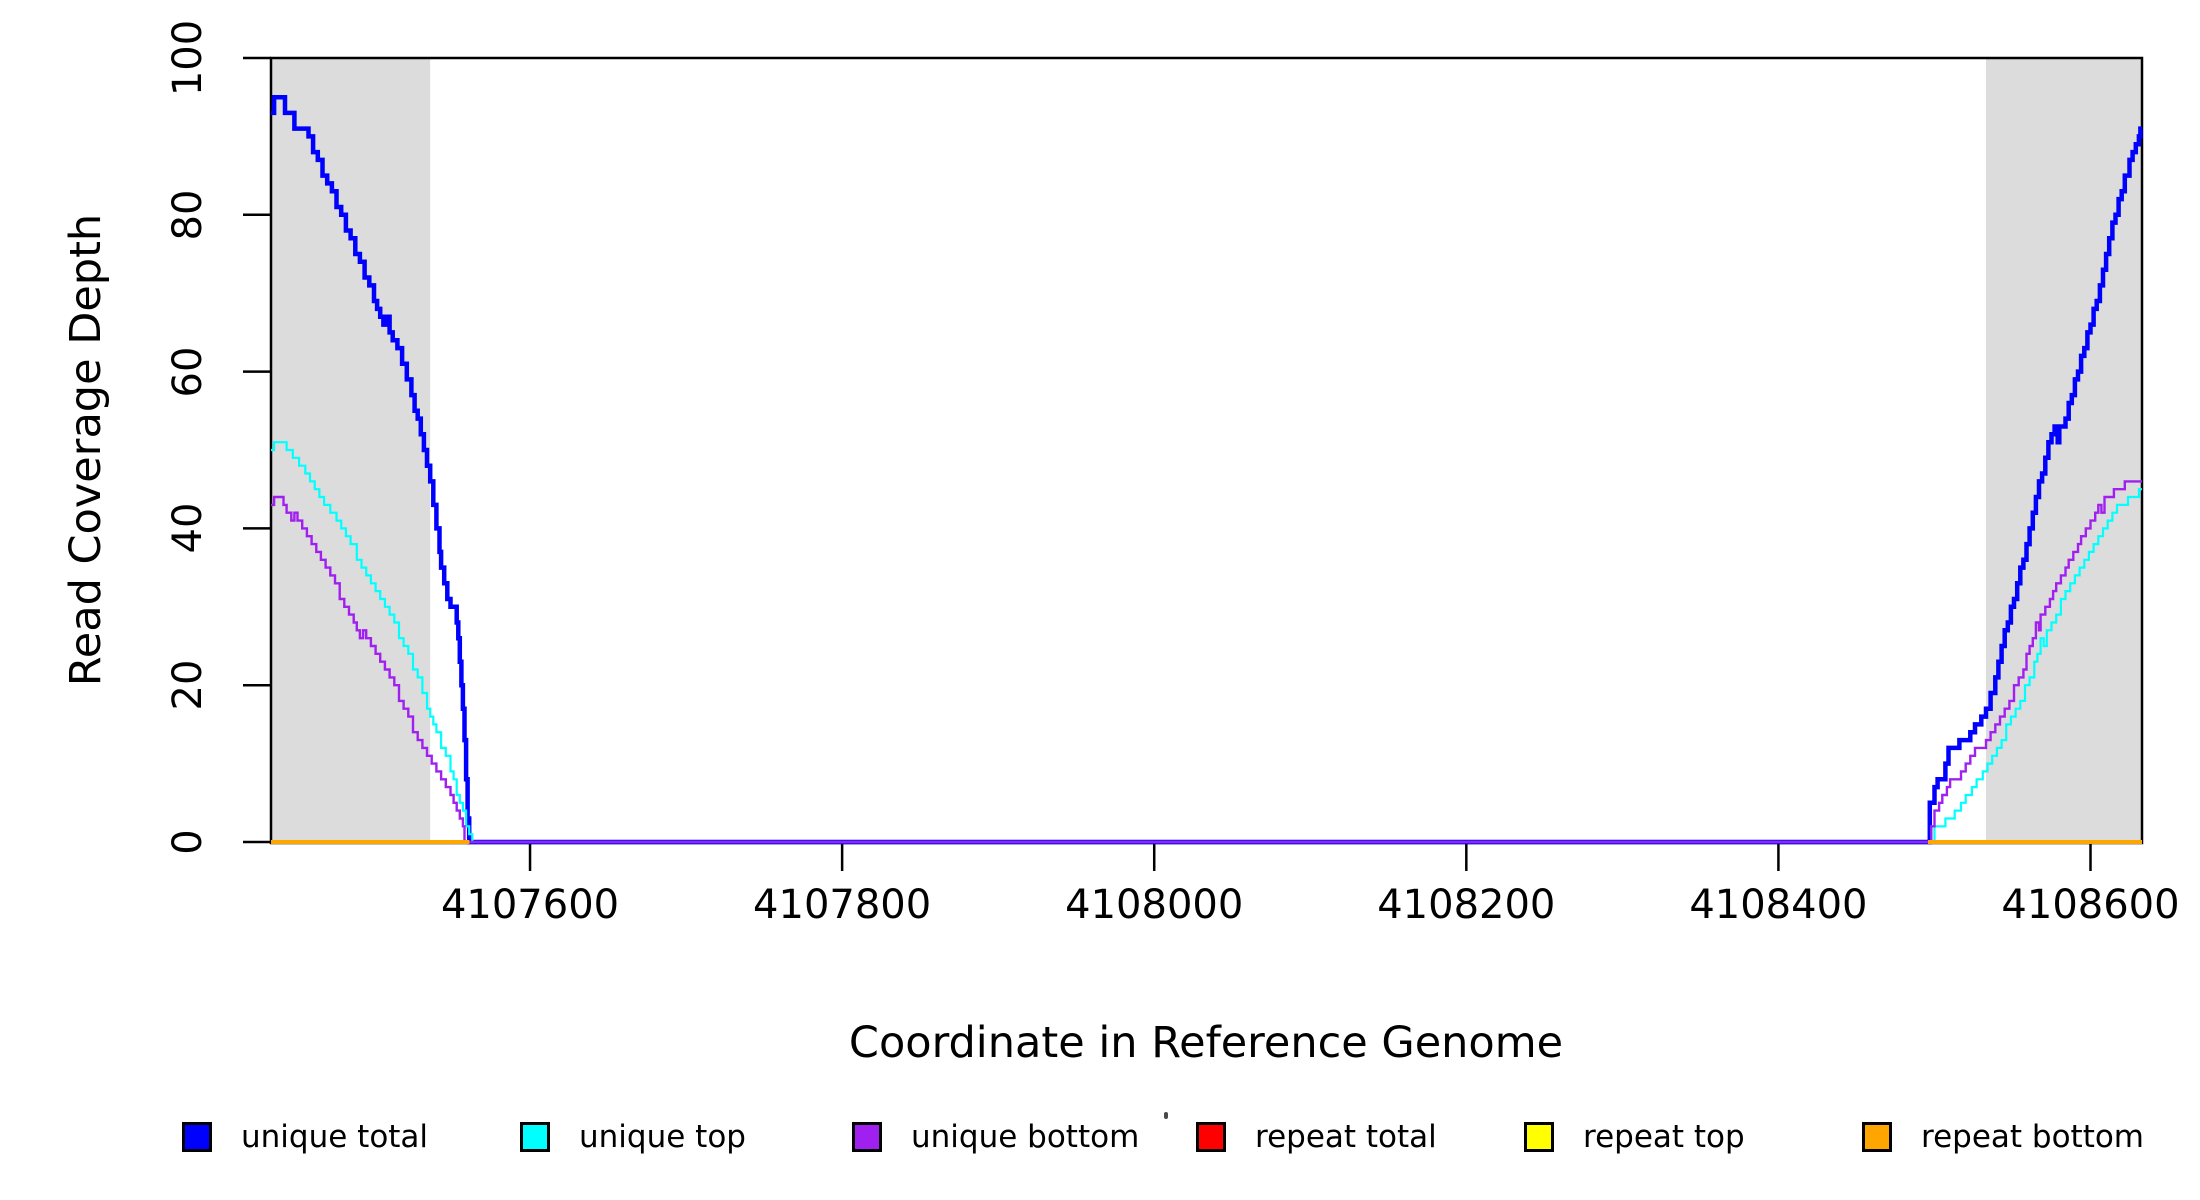 The width and height of the screenshot is (2200, 1200). I want to click on legend-label-repeat-total: repeat total, so click(1346, 1137).